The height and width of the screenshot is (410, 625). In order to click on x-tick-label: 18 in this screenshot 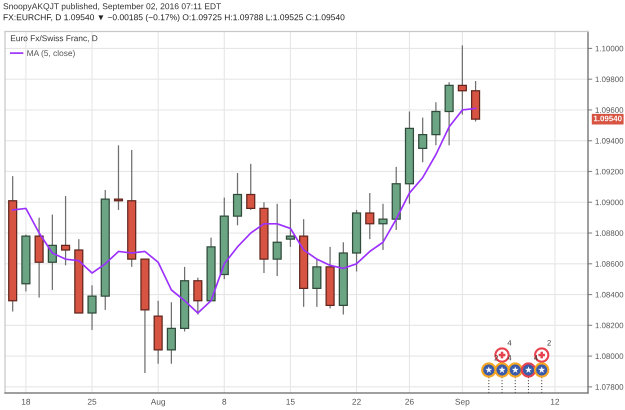, I will do `click(26, 401)`.